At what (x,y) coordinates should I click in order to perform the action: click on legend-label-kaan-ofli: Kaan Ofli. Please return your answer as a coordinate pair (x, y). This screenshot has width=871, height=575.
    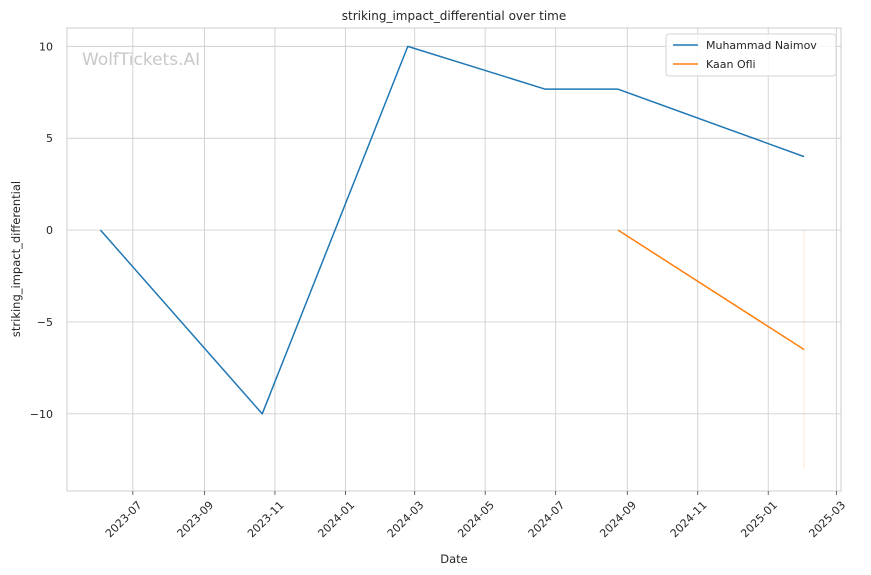
    Looking at the image, I should click on (731, 64).